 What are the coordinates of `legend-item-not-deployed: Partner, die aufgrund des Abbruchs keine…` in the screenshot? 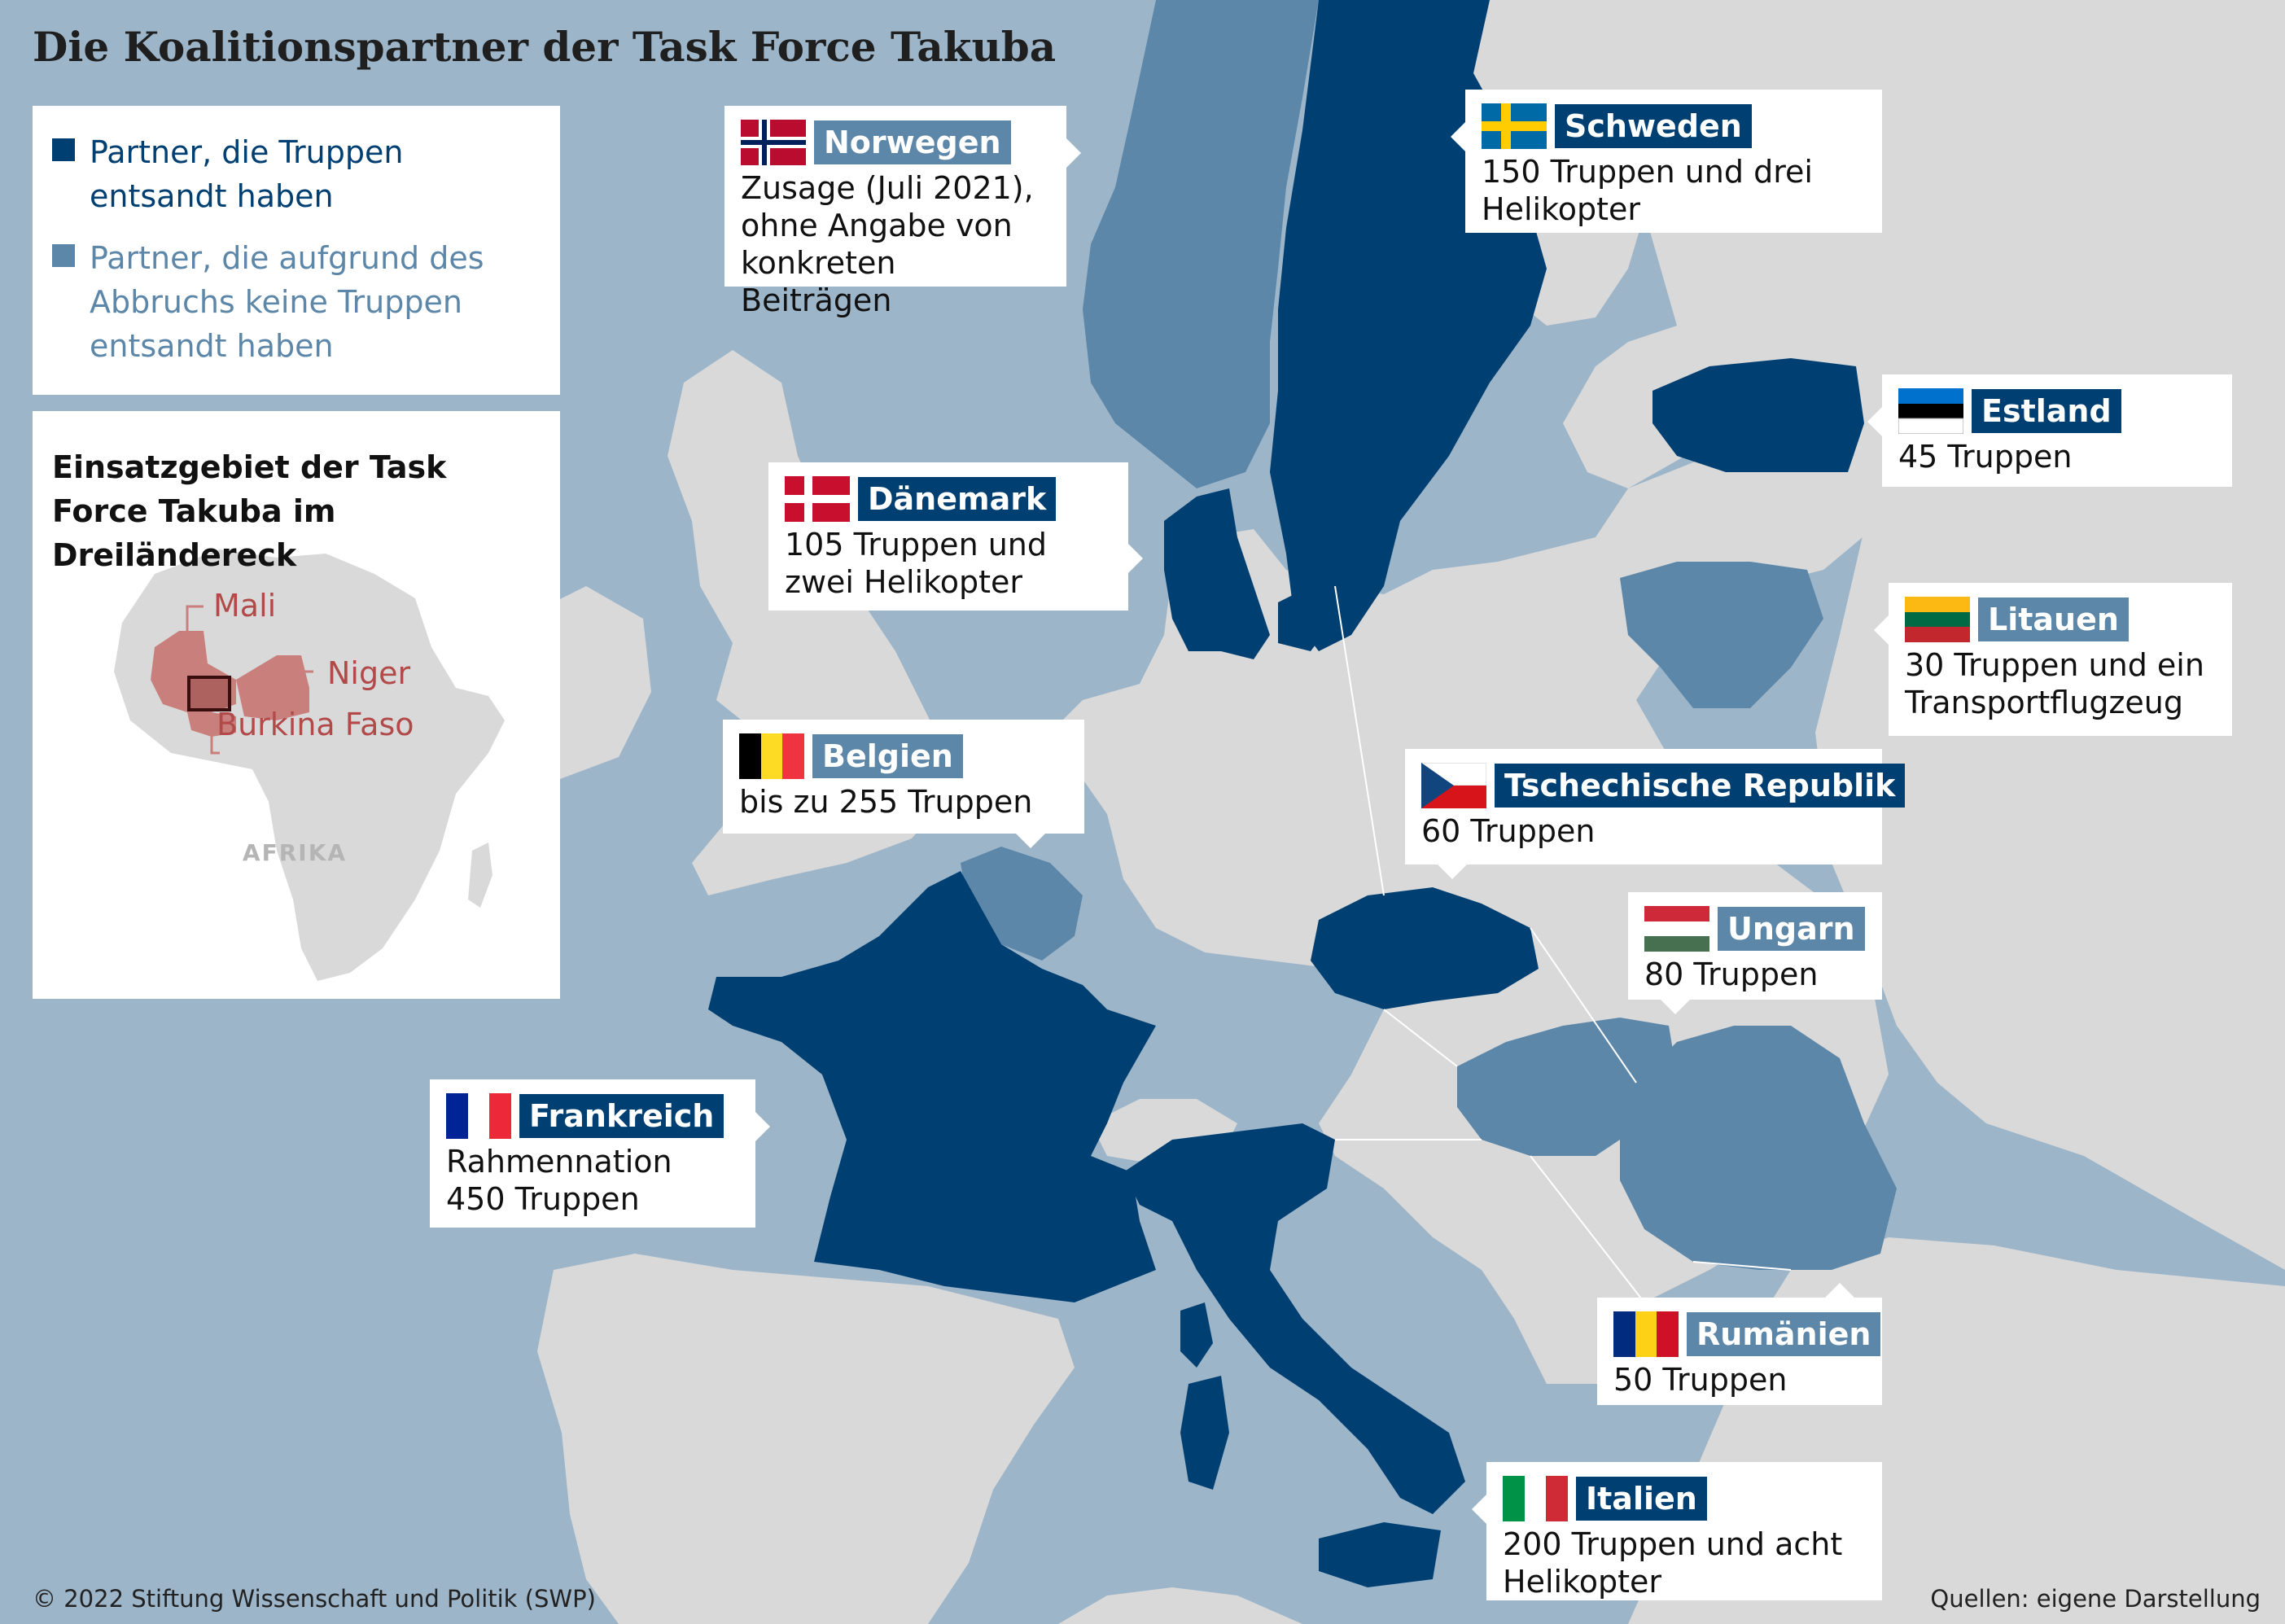 It's located at (296, 302).